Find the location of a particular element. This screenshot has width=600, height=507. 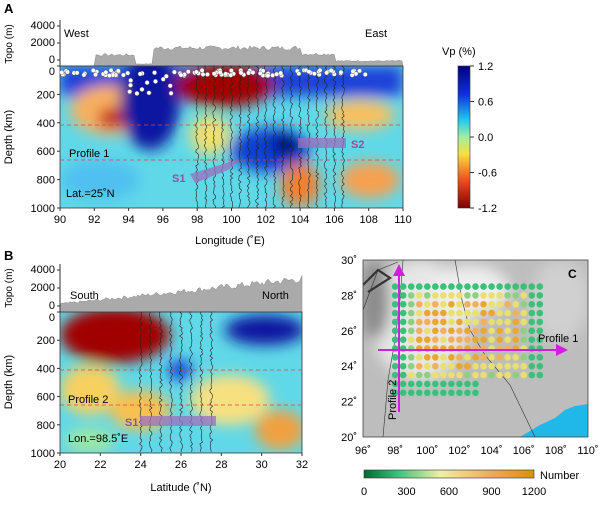

number-colorbar-tick: 0 is located at coordinates (364, 492).